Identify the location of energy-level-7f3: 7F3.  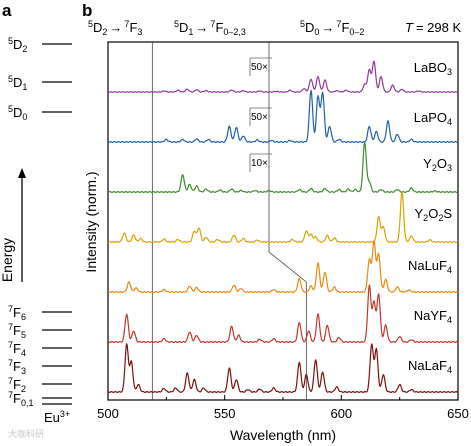
(40, 367).